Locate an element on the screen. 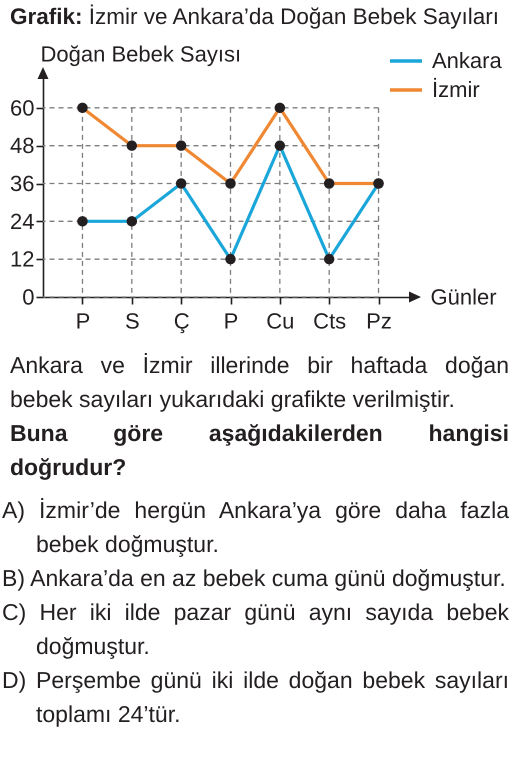  y-tick-label: 60 is located at coordinates (22, 107).